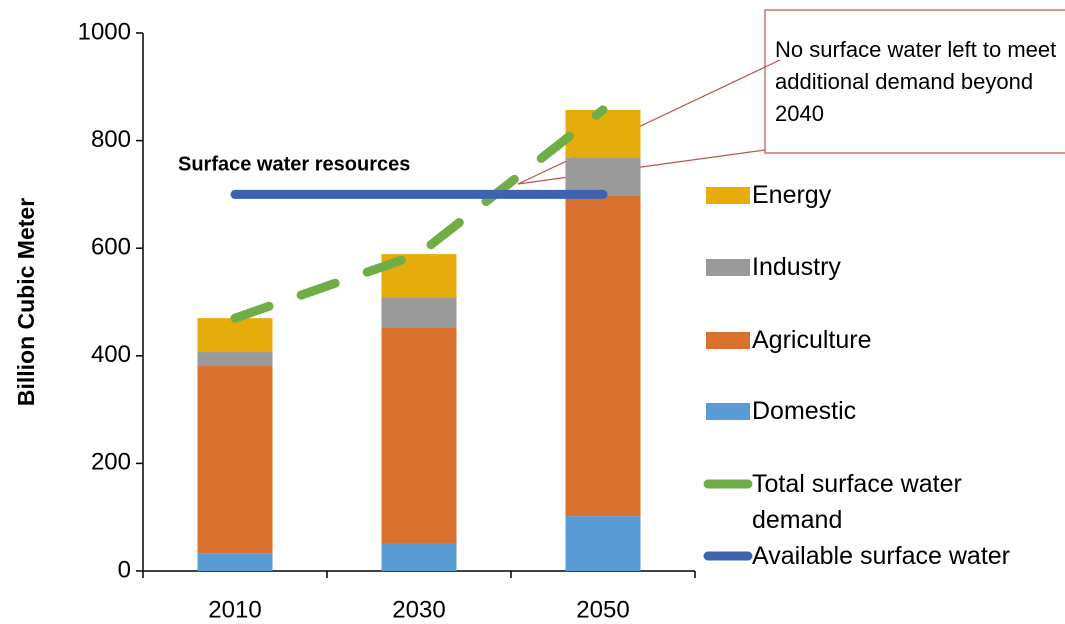 This screenshot has width=1065, height=624. I want to click on y-axis-label: Billion Cubic Meter, so click(26, 302).